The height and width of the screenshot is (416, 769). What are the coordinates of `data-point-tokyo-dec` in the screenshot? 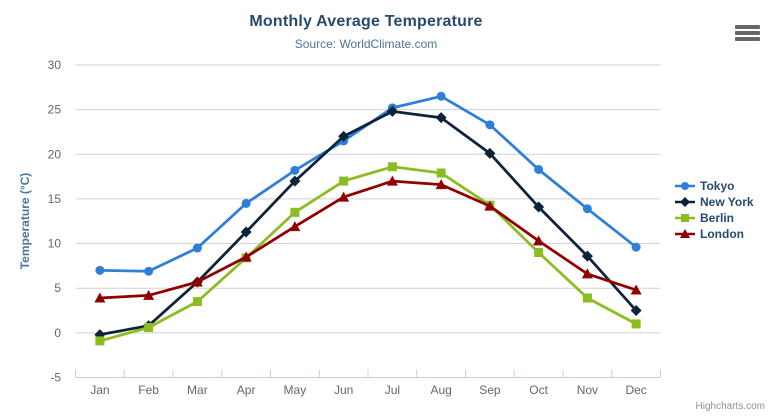 It's located at (636, 247).